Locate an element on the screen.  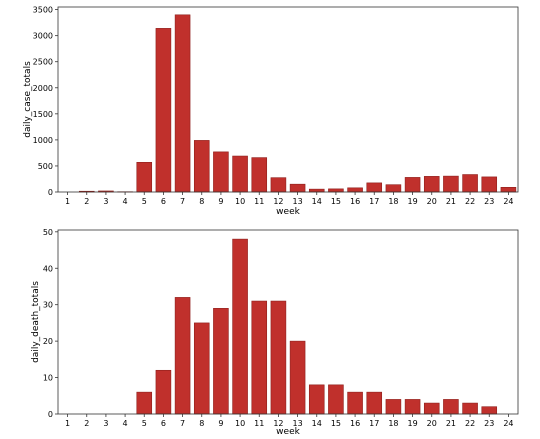
y-tick-label: 30 is located at coordinates (48, 305).